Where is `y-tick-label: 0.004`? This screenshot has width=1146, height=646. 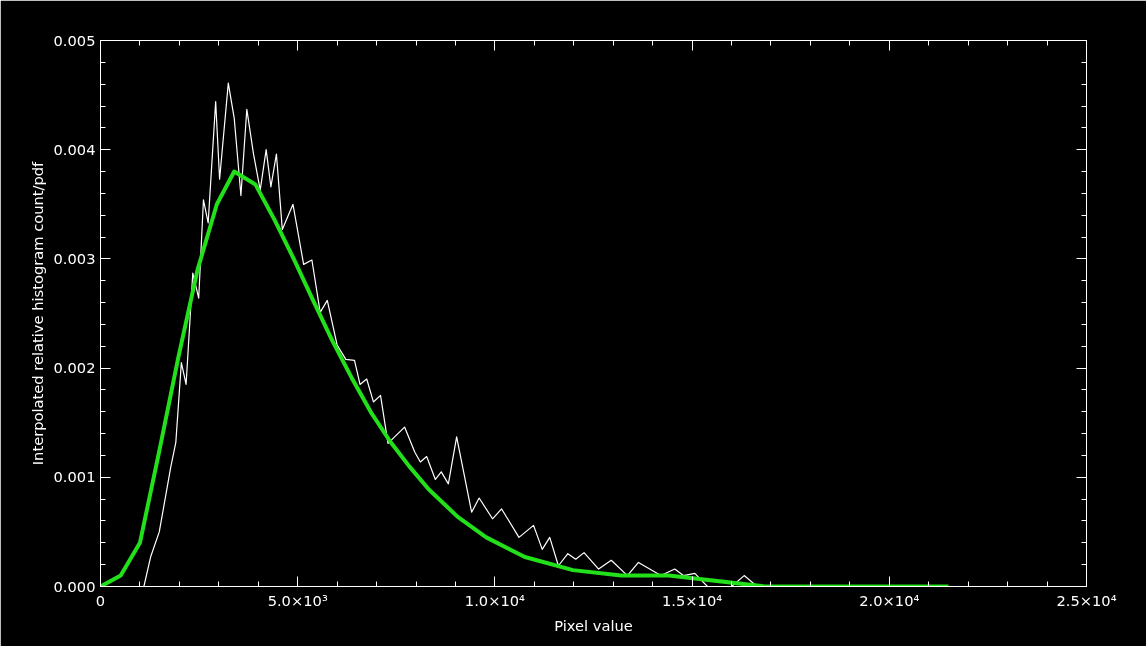
y-tick-label: 0.004 is located at coordinates (74, 149).